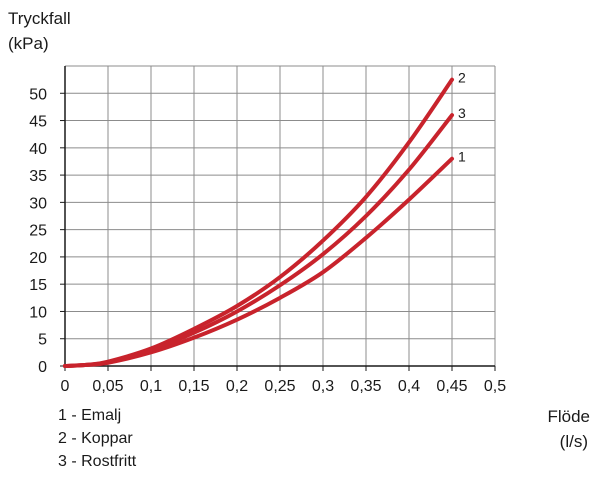 The height and width of the screenshot is (477, 592). Describe the element at coordinates (462, 157) in the screenshot. I see `series-end-label-1: 1` at that location.